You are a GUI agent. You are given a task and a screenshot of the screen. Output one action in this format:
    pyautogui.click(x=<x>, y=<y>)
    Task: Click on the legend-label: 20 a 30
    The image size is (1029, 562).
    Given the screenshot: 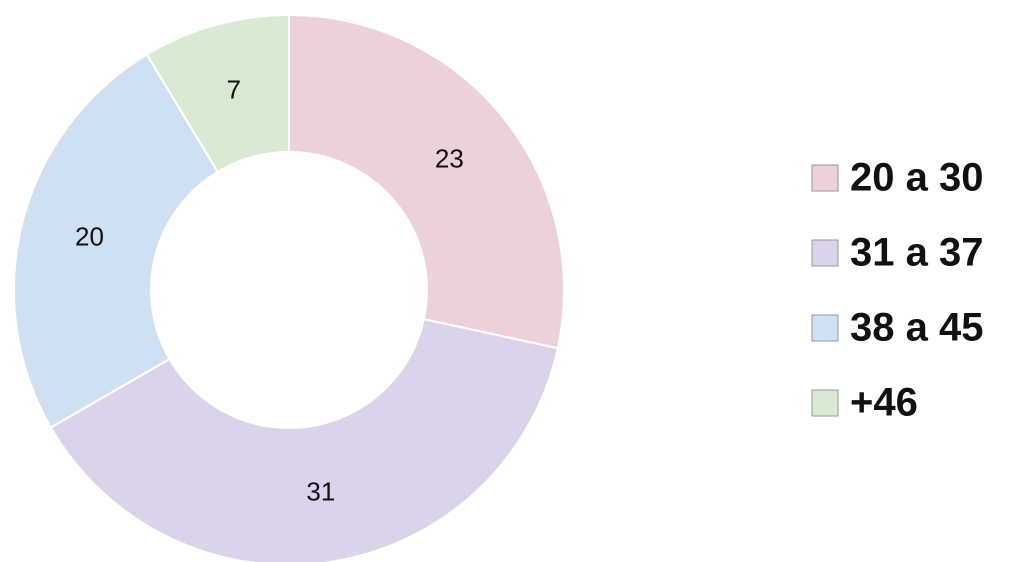 What is the action you would take?
    pyautogui.click(x=916, y=178)
    